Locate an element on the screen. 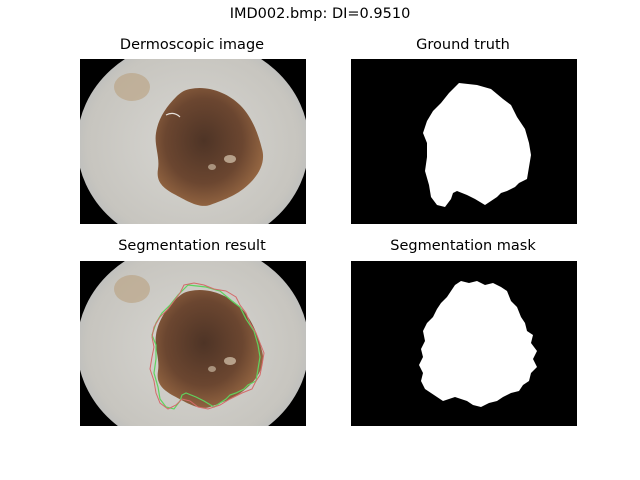  contour-segmentation is located at coordinates (207, 346).